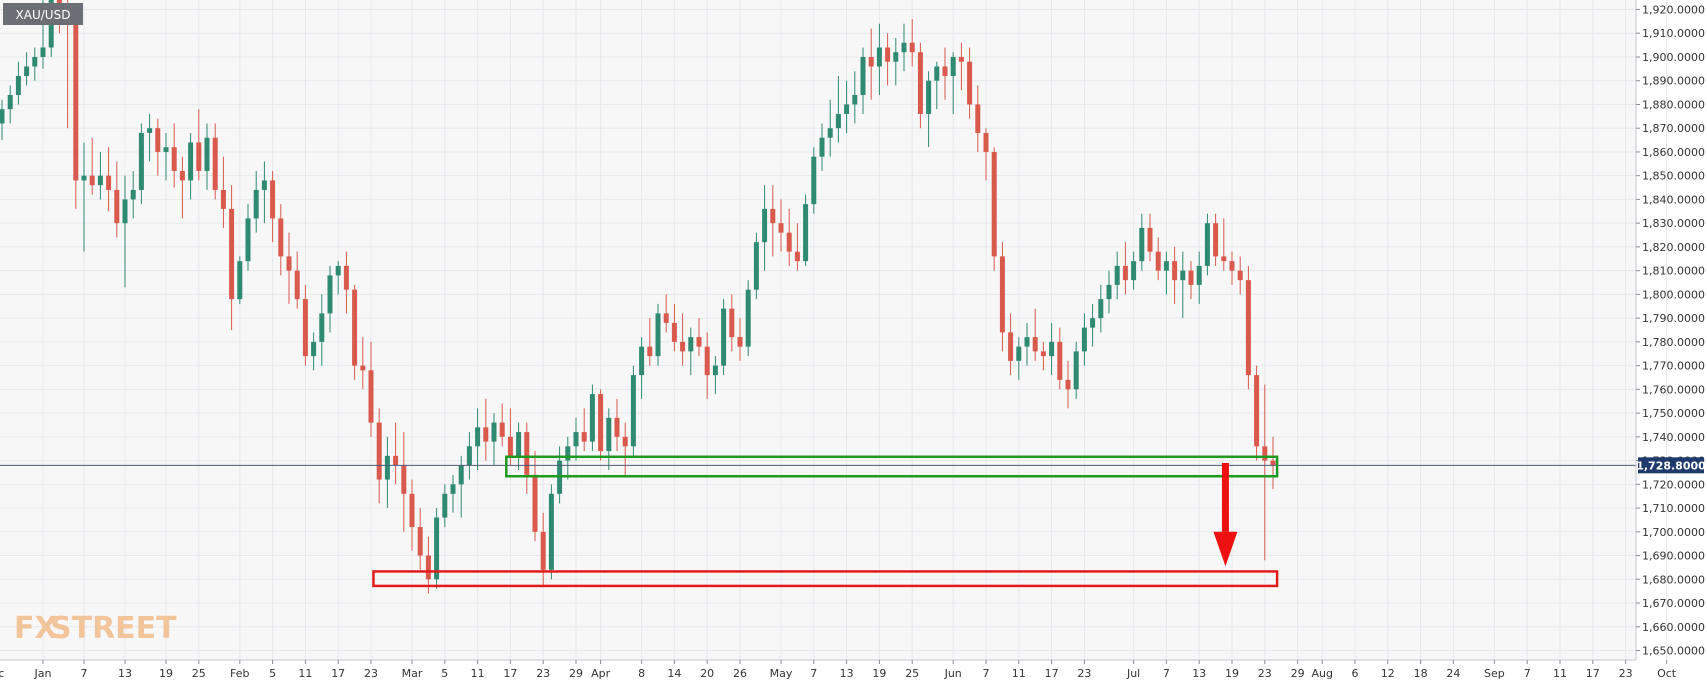 The image size is (1707, 691). Describe the element at coordinates (1673, 532) in the screenshot. I see `y-tick-label: 1,700.0000` at that location.